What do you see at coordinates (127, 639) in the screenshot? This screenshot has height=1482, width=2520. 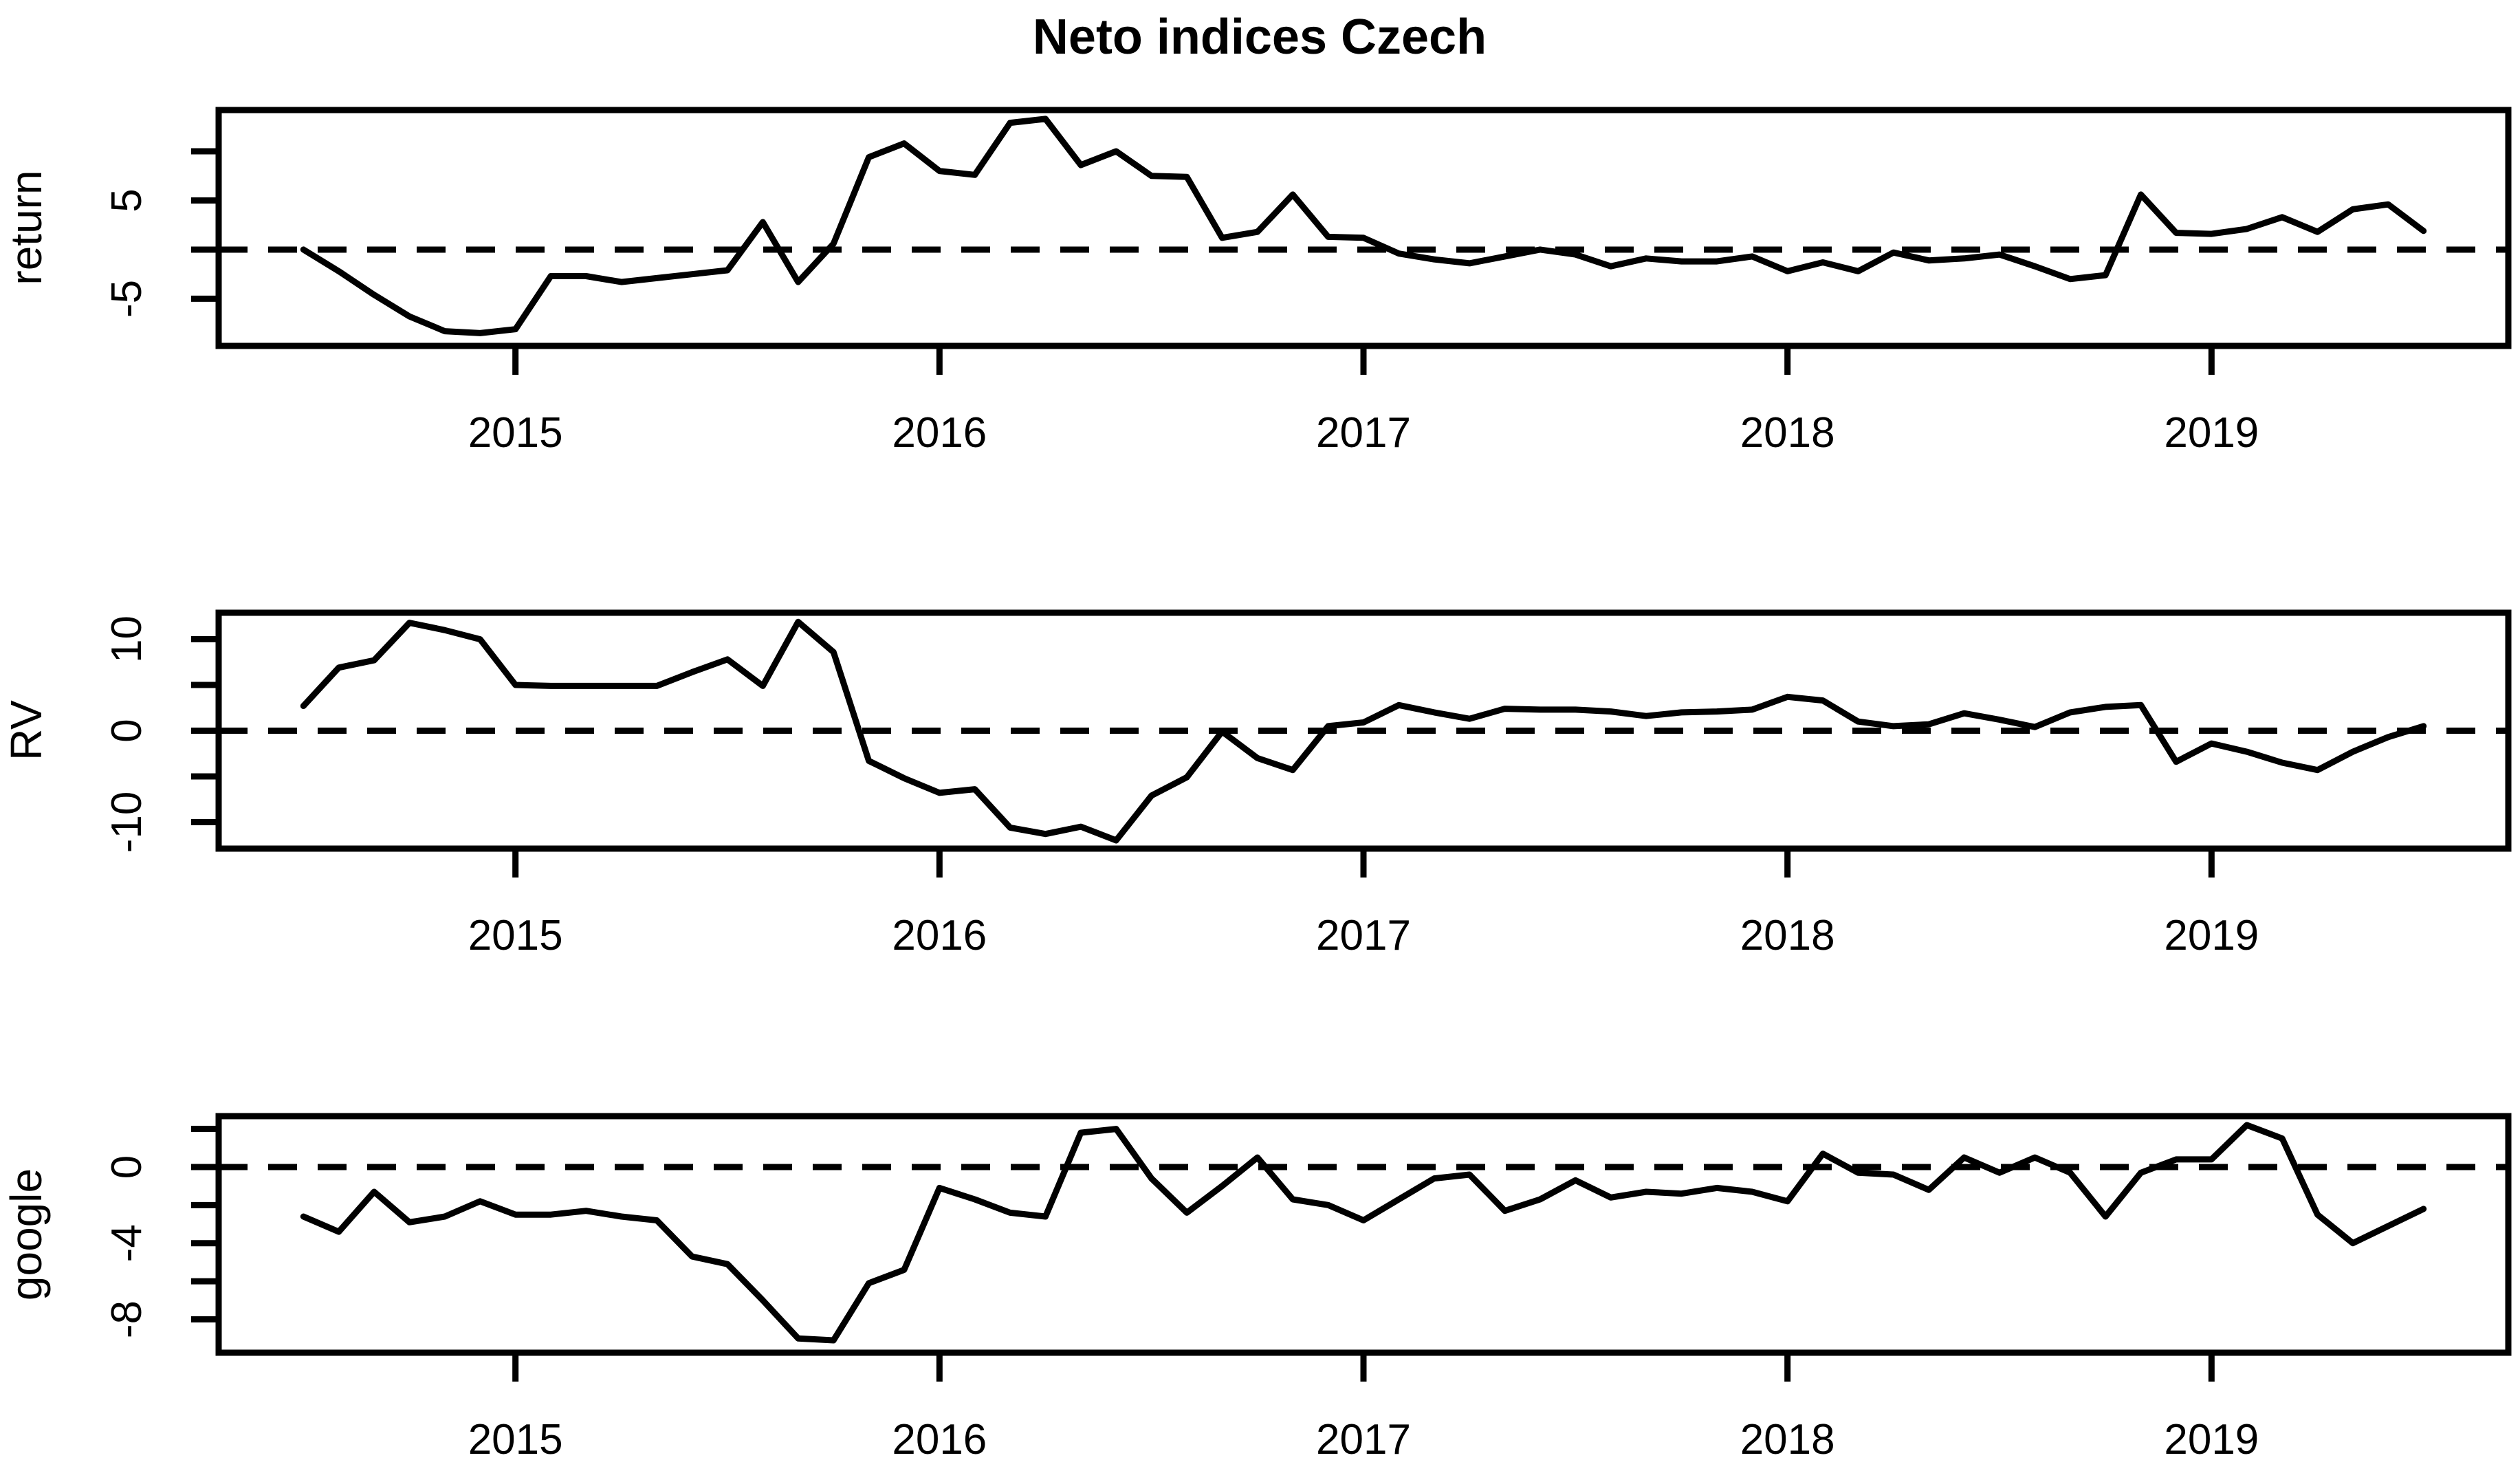 I see `y-tick-label-rv-10: 10` at bounding box center [127, 639].